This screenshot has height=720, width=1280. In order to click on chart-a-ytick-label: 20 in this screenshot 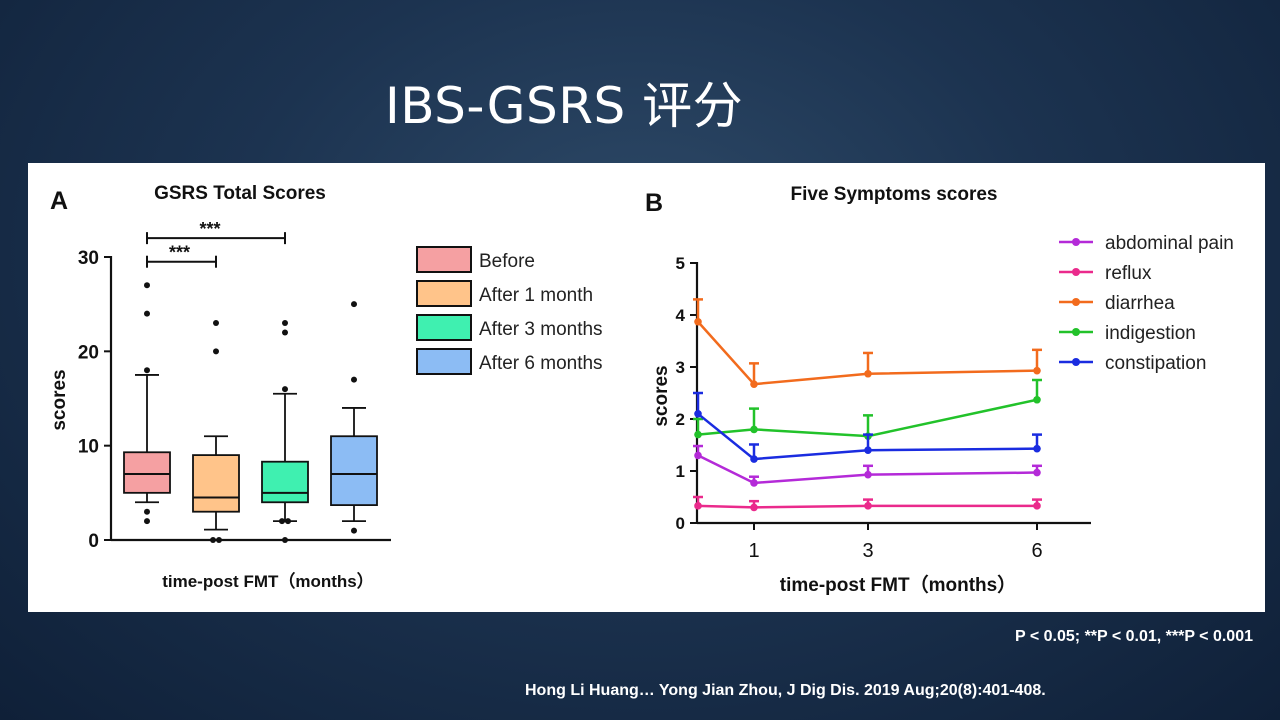, I will do `click(88, 352)`.